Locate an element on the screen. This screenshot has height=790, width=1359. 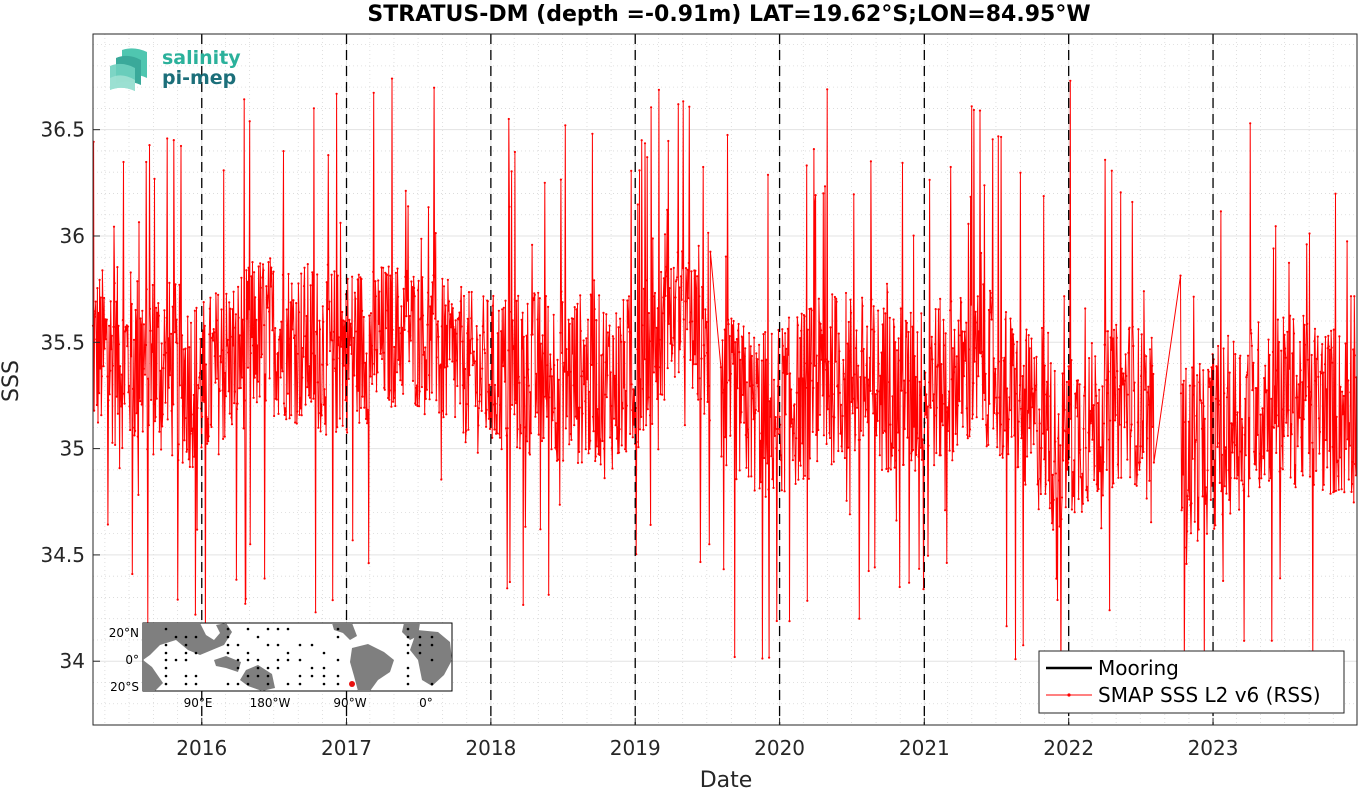
map-lon-label-90e: 90°E is located at coordinates (198, 703).